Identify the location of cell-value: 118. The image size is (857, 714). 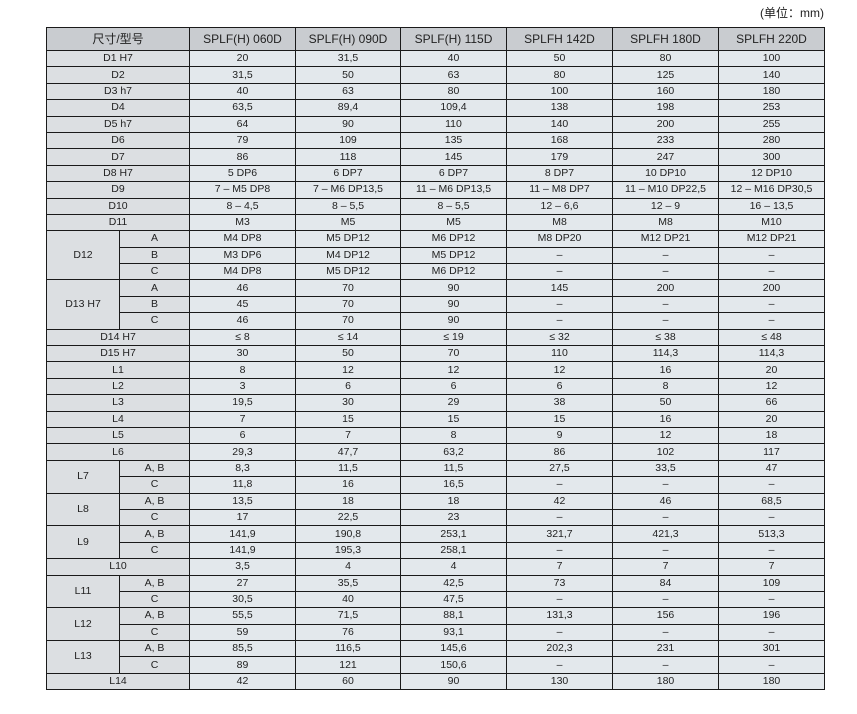
(348, 157).